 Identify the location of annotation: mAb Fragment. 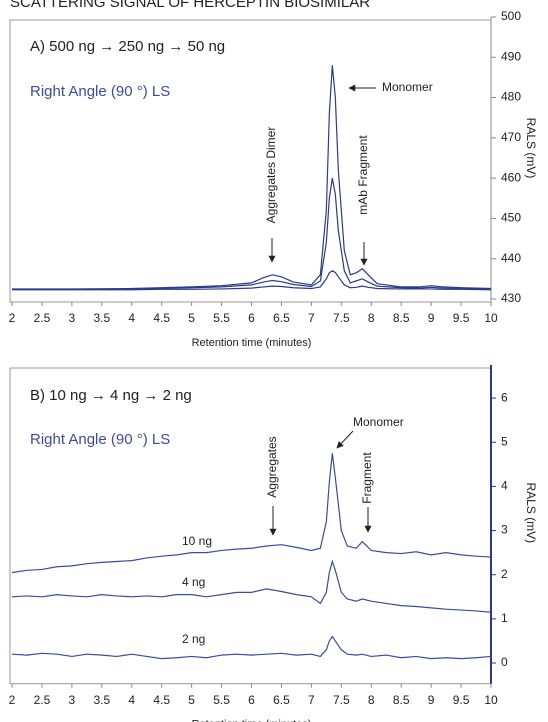
(363, 175).